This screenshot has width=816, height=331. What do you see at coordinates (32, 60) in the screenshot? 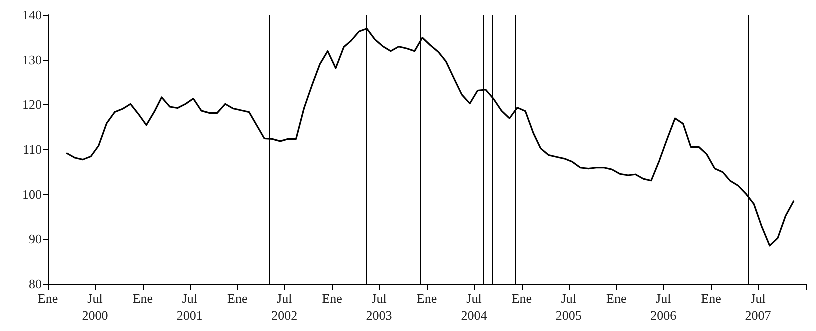
I see `y-tick-label: 130` at bounding box center [32, 60].